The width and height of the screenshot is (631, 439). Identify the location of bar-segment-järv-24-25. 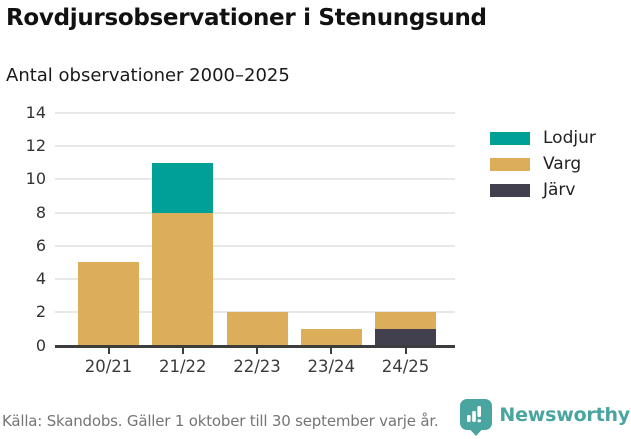
(405, 337).